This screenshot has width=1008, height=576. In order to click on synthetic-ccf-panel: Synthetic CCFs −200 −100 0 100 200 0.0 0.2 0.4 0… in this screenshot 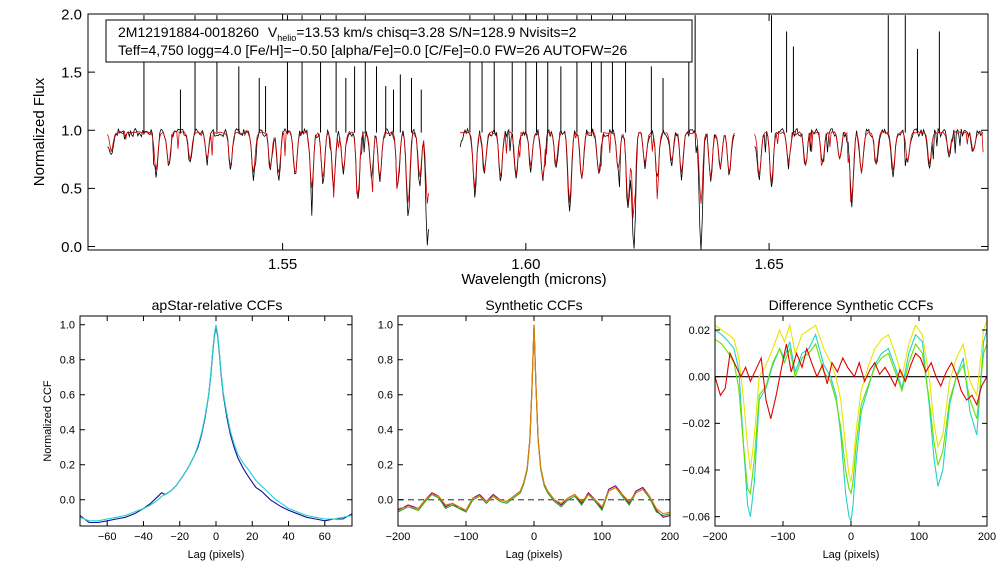, I will do `click(528, 429)`.